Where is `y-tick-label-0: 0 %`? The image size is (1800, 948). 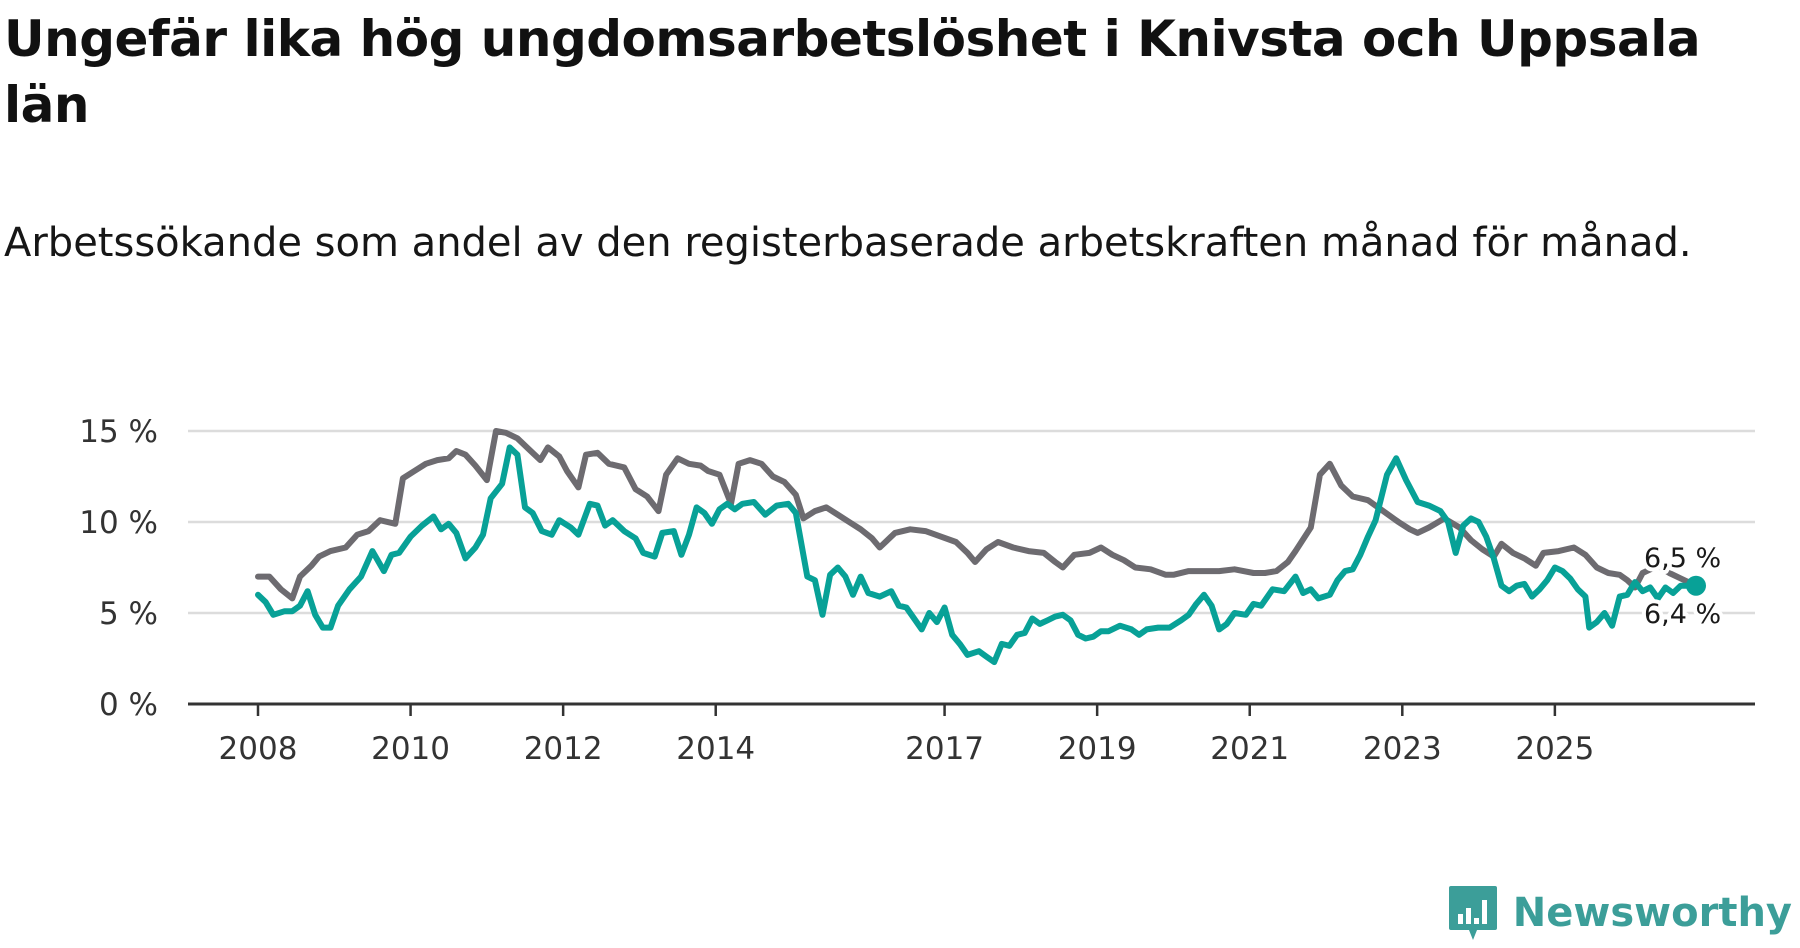 y-tick-label-0: 0 % is located at coordinates (128, 705).